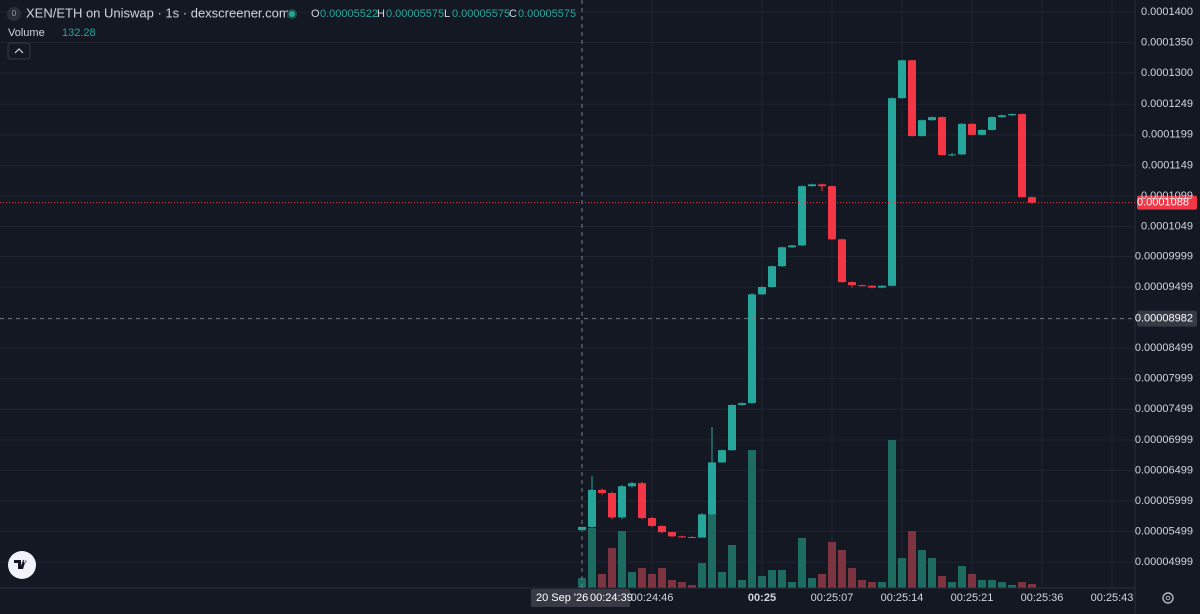 Image resolution: width=1200 pixels, height=614 pixels. Describe the element at coordinates (1167, 104) in the screenshot. I see `y-tick-label: 0.0001249` at that location.